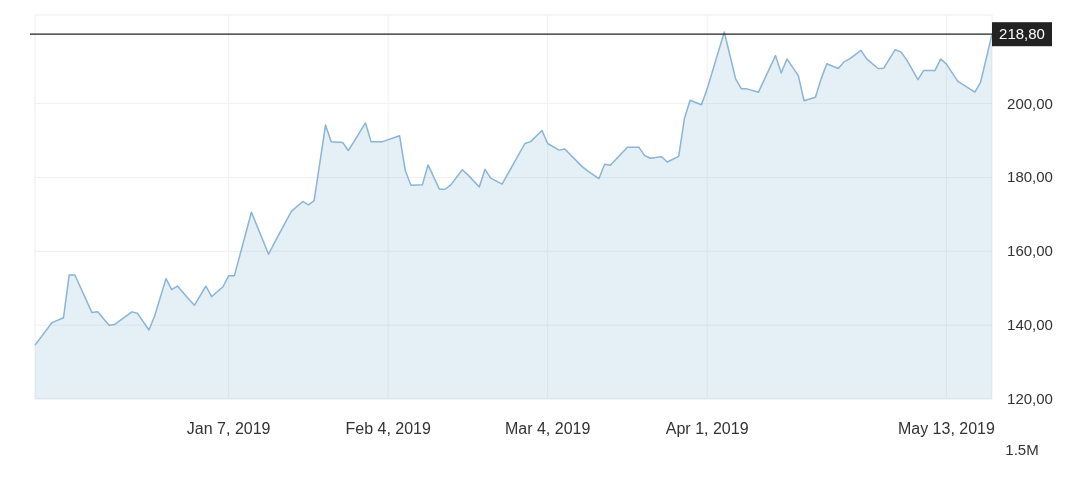 The height and width of the screenshot is (483, 1072). What do you see at coordinates (1030, 177) in the screenshot?
I see `y-tick-label: 180,00` at bounding box center [1030, 177].